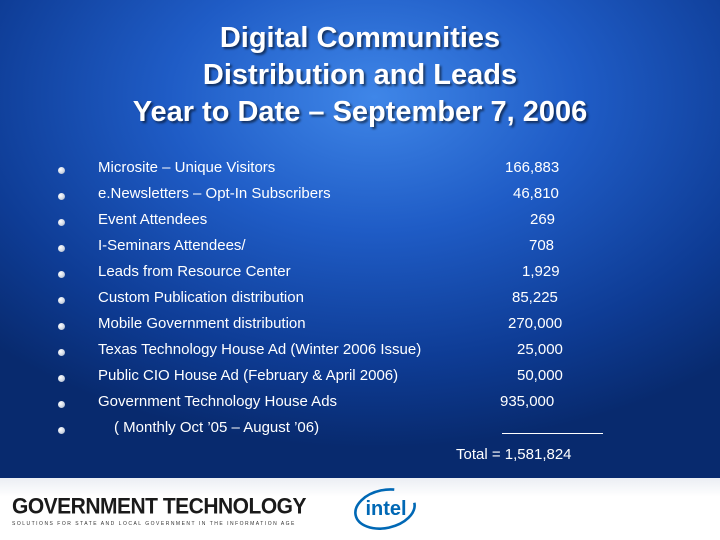 This screenshot has height=540, width=720. What do you see at coordinates (527, 401) in the screenshot?
I see `item-value: 935,000` at bounding box center [527, 401].